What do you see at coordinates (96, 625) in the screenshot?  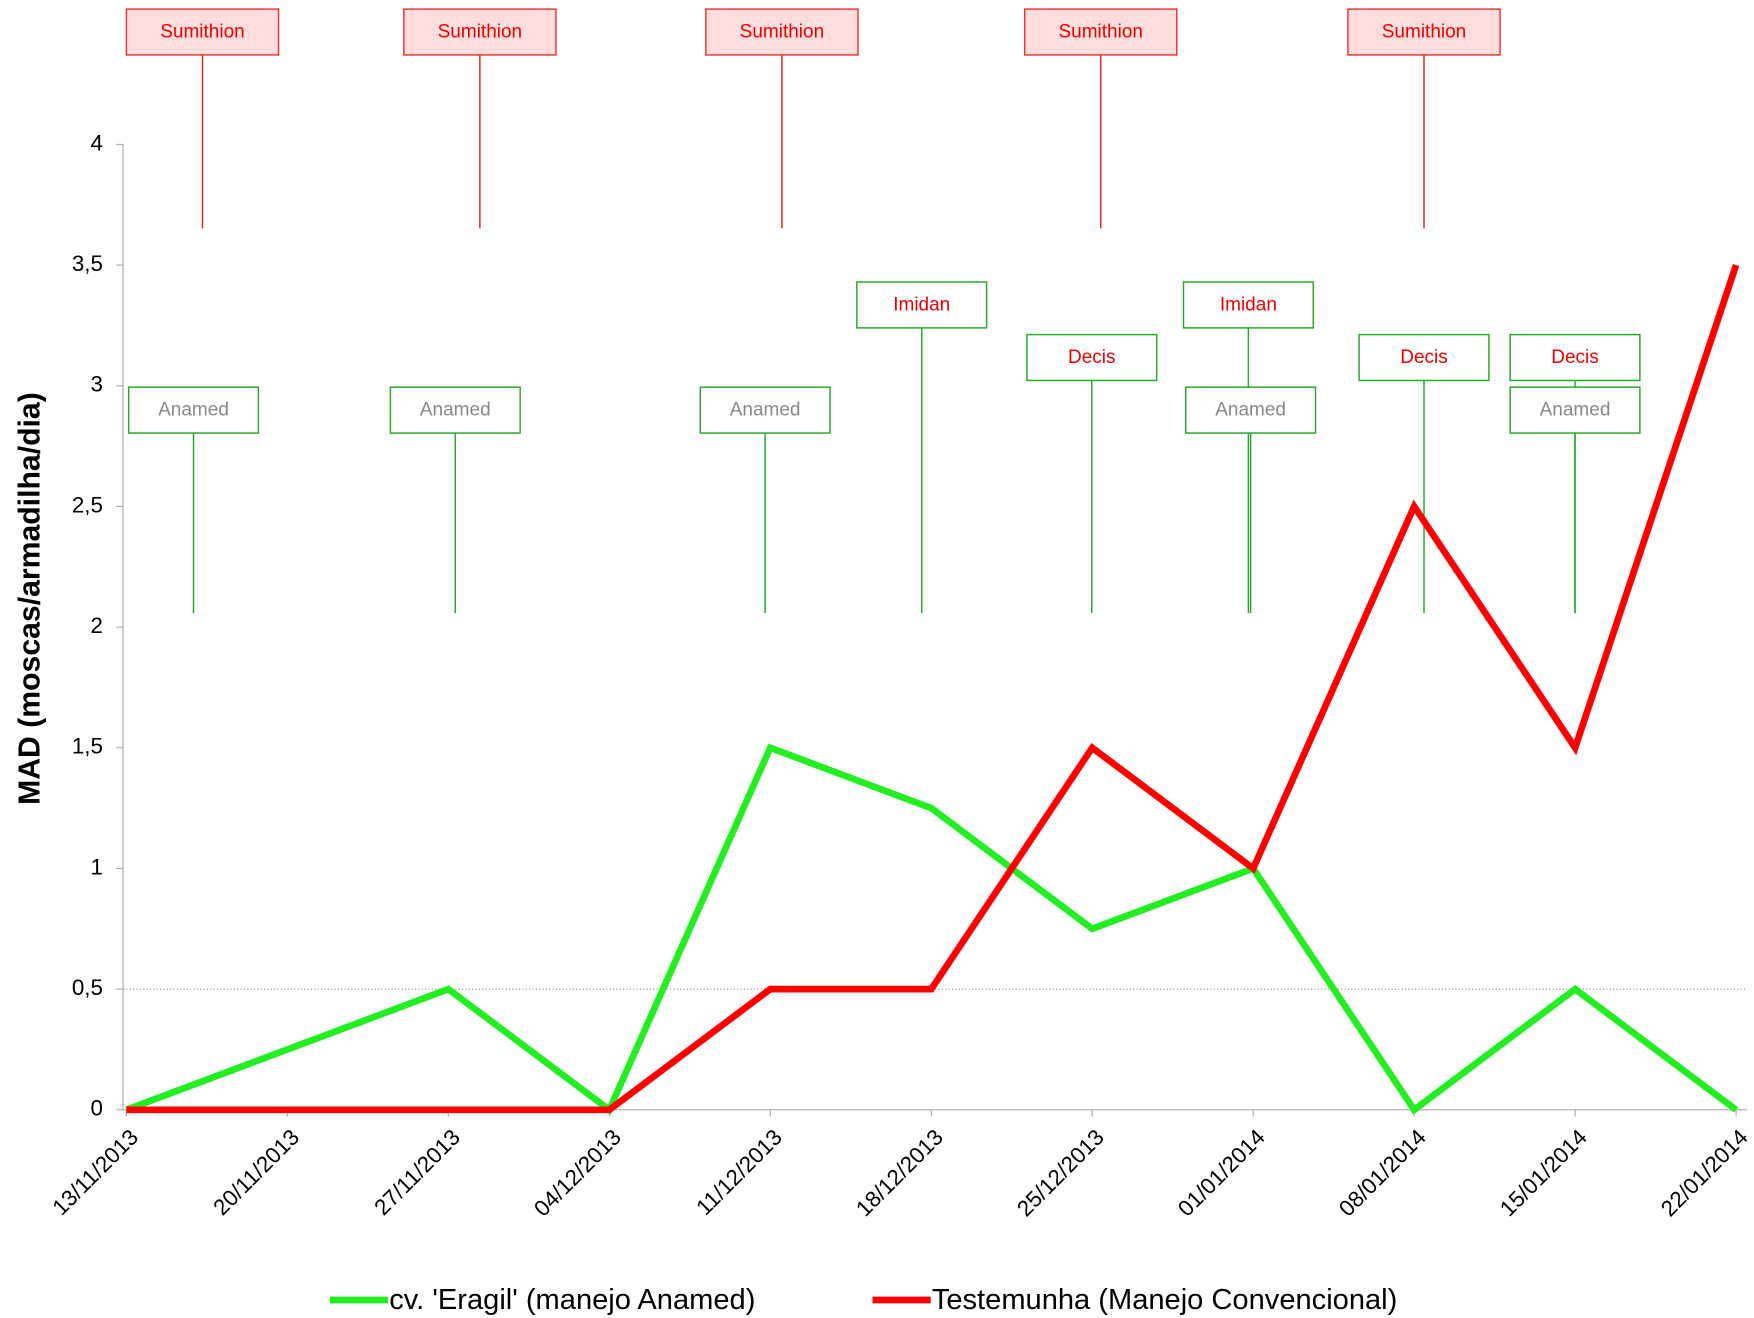 I see `y-tick-label: 2` at bounding box center [96, 625].